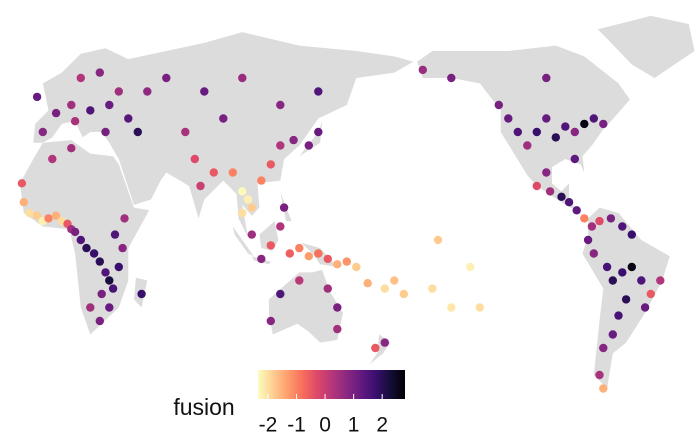 This screenshot has height=448, width=700. What do you see at coordinates (331, 384) in the screenshot?
I see `colorbar` at bounding box center [331, 384].